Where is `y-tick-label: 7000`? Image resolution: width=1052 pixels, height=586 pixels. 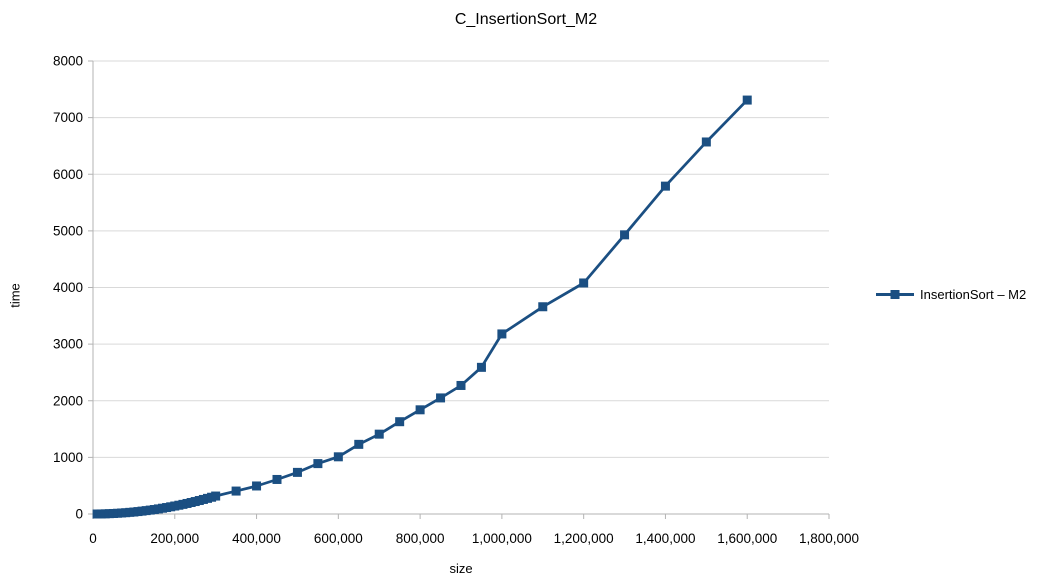 y-tick-label: 7000 is located at coordinates (68, 117).